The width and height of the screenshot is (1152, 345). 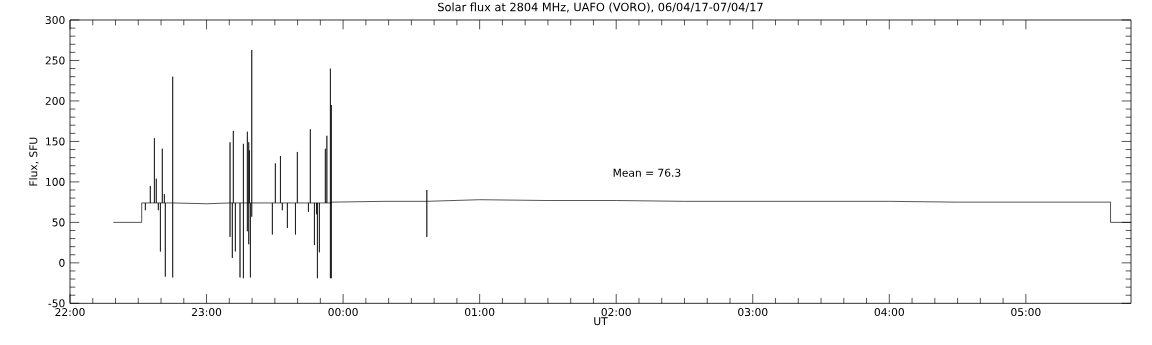 I want to click on y-tick-label: 300, so click(x=55, y=19).